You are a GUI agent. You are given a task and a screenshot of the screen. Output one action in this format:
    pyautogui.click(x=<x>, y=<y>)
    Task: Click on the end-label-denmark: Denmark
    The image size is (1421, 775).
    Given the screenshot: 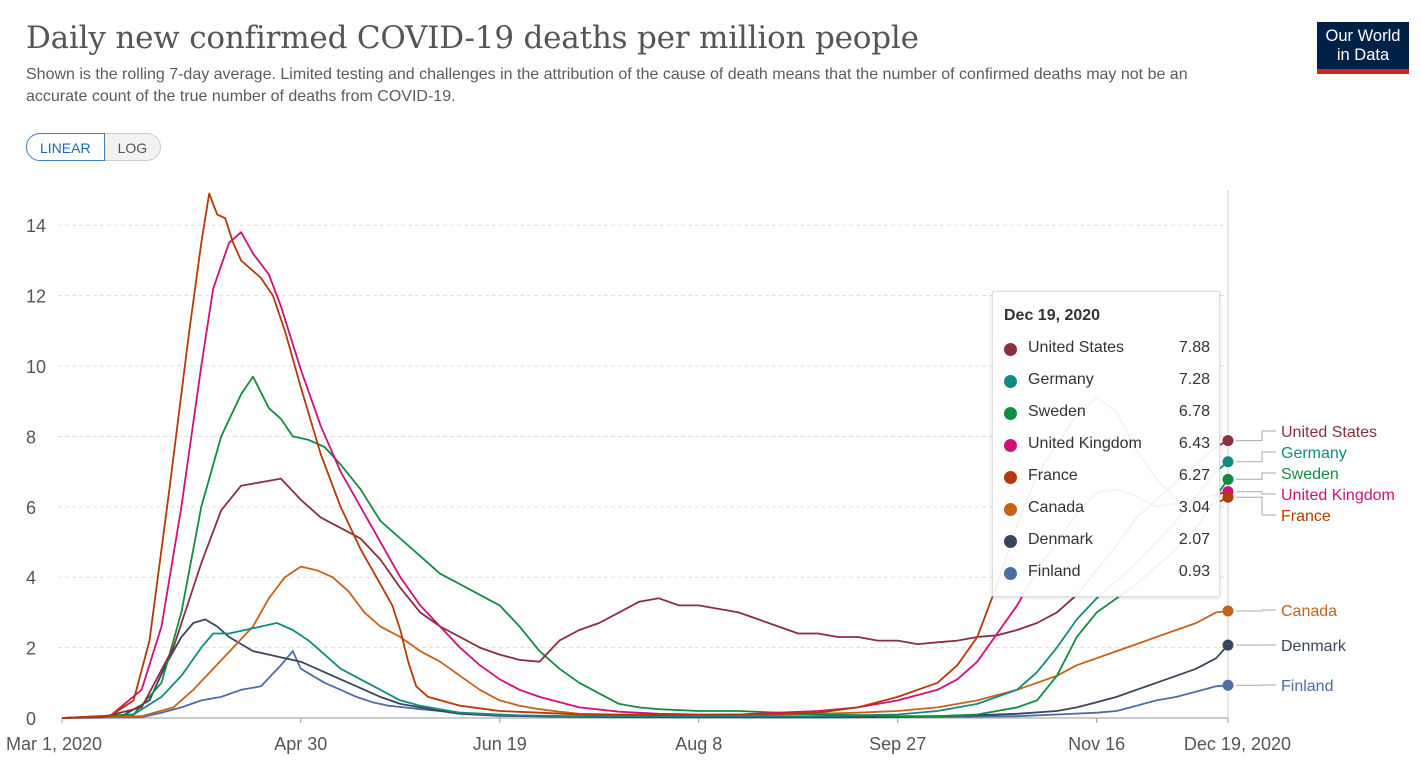 What is the action you would take?
    pyautogui.click(x=1314, y=646)
    